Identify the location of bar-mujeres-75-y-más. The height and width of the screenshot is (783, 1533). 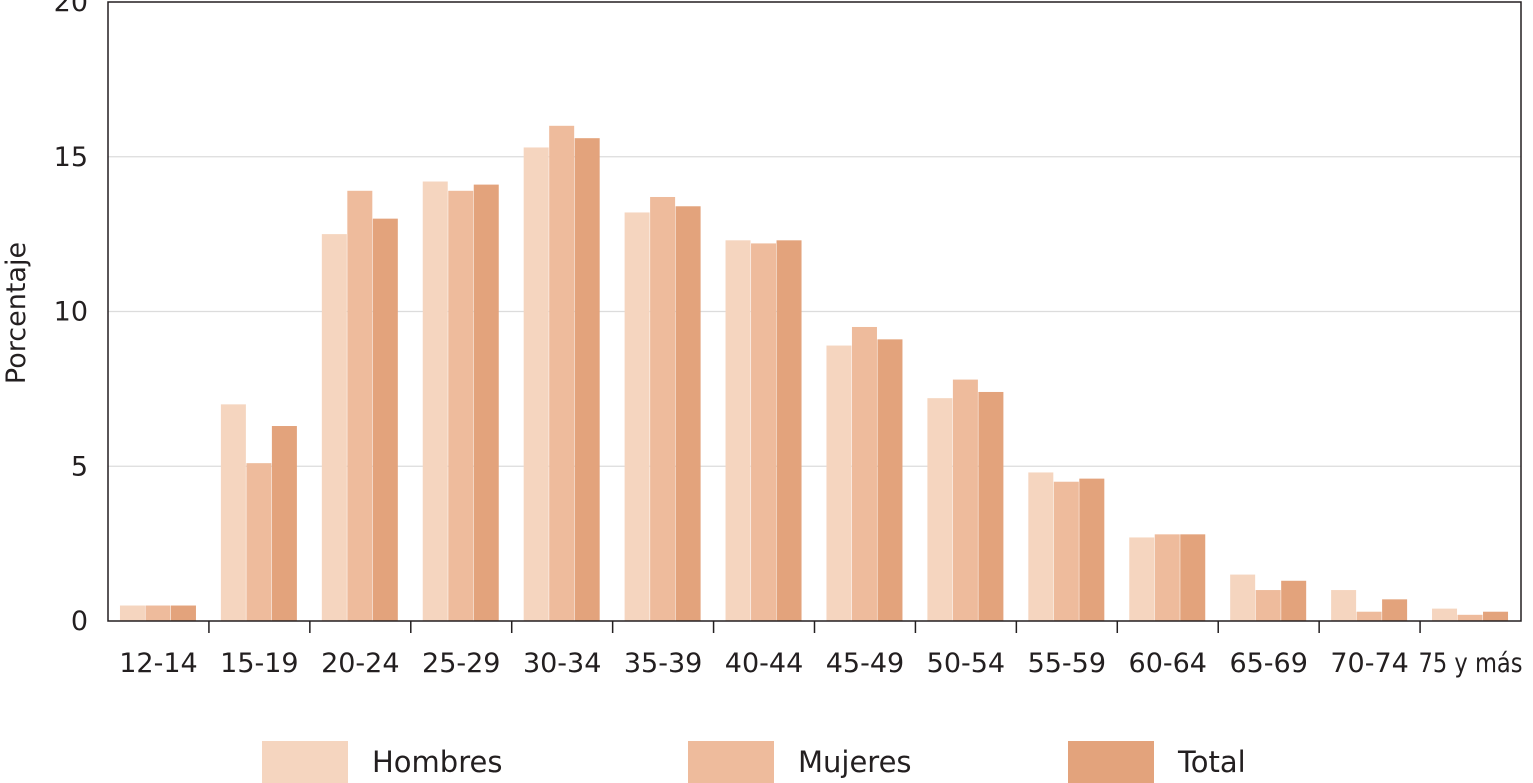
(1470, 617).